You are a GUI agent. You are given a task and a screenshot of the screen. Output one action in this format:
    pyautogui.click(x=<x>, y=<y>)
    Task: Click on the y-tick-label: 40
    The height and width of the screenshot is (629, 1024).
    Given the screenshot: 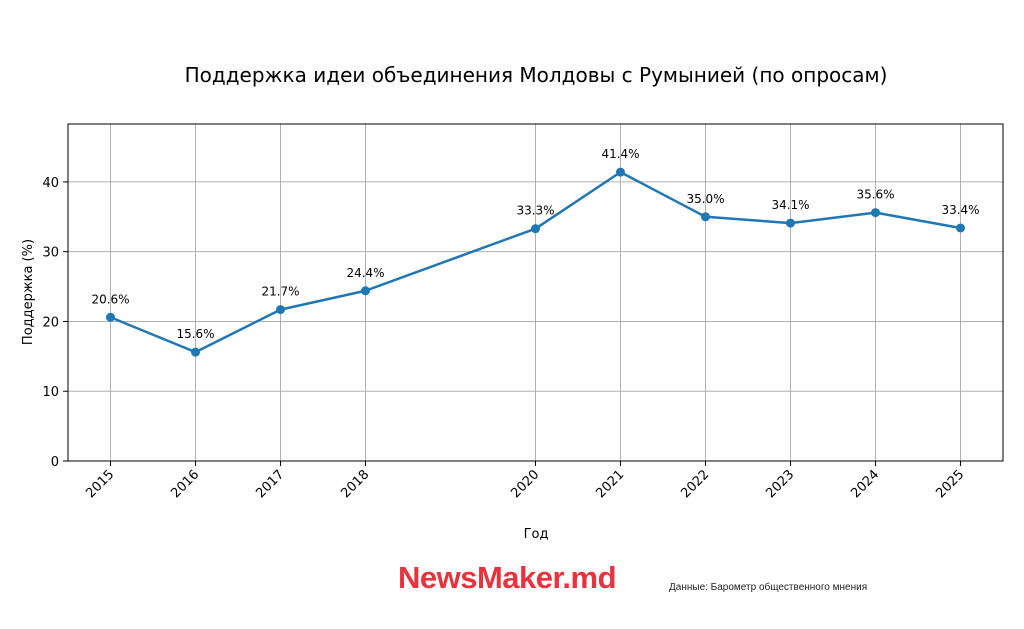 What is the action you would take?
    pyautogui.click(x=50, y=183)
    